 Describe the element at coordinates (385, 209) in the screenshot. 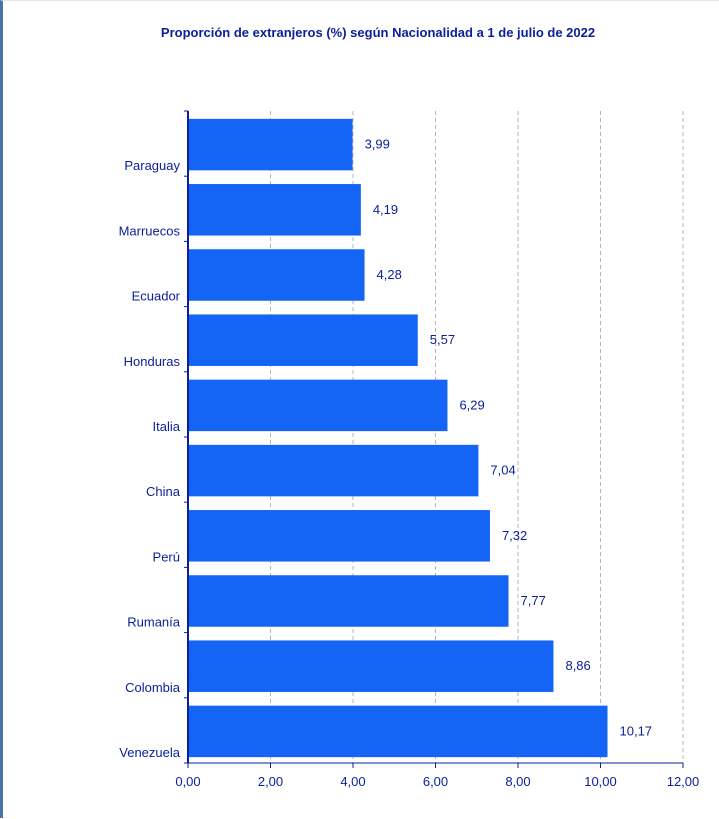

I see `value-label: 4,19` at that location.